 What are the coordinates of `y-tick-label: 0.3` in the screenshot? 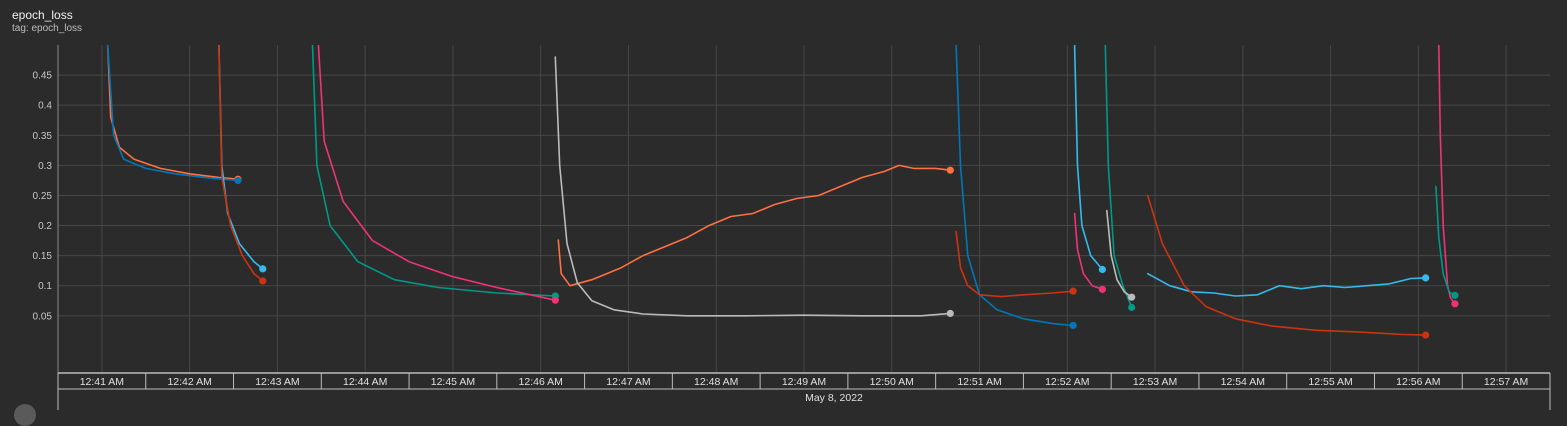 It's located at (45, 166).